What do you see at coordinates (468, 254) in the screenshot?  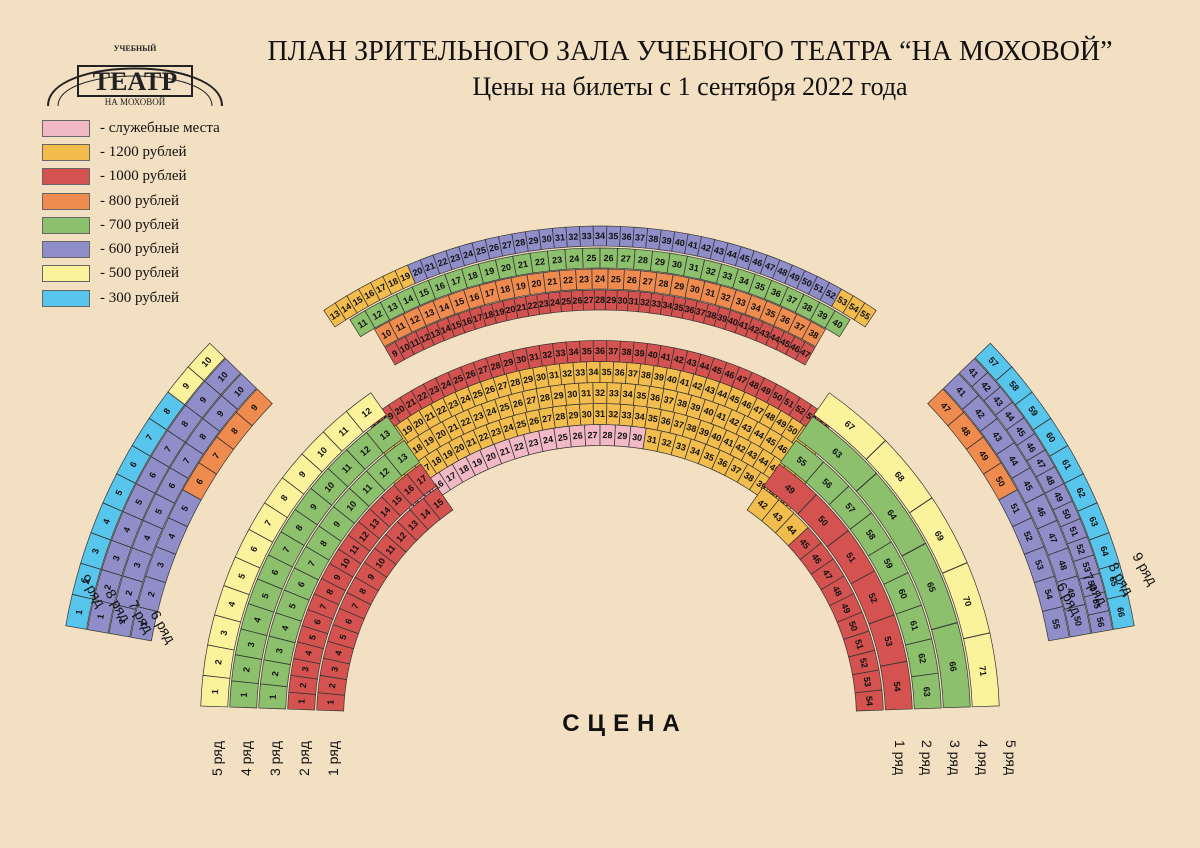 I see `balcony-row-4-seat: 24` at bounding box center [468, 254].